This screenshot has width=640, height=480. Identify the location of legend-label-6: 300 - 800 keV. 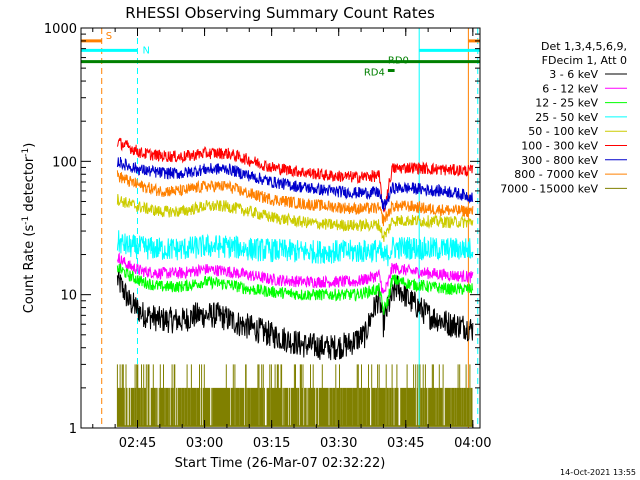
(559, 160).